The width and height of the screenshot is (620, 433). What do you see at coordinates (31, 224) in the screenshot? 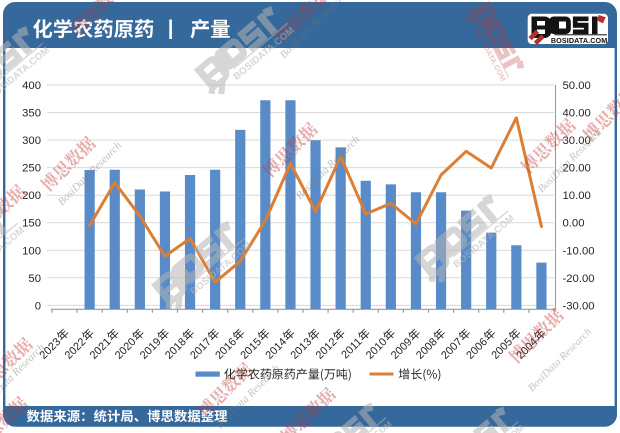
I see `svg-text: 150` at bounding box center [31, 224].